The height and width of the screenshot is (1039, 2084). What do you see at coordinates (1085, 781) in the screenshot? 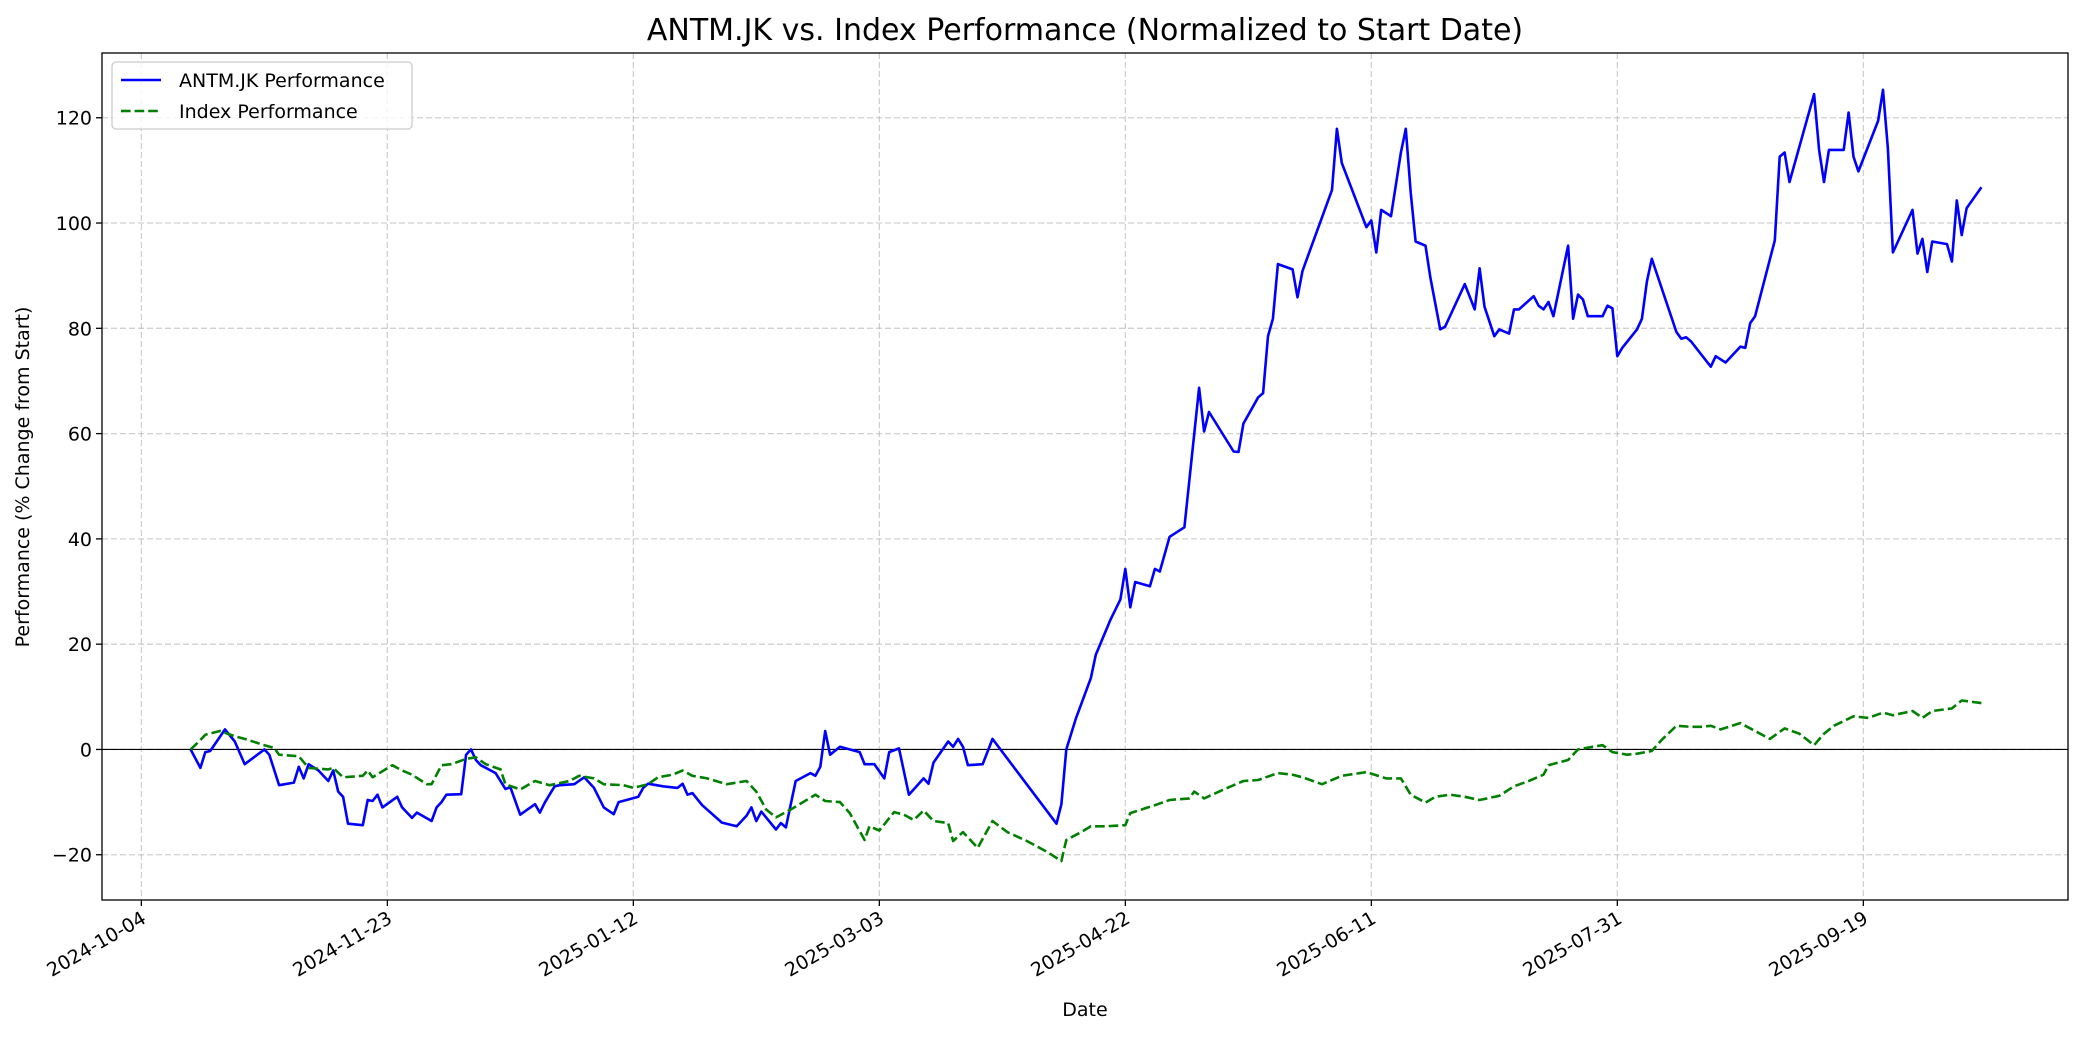
I see `index-performance-line` at bounding box center [1085, 781].